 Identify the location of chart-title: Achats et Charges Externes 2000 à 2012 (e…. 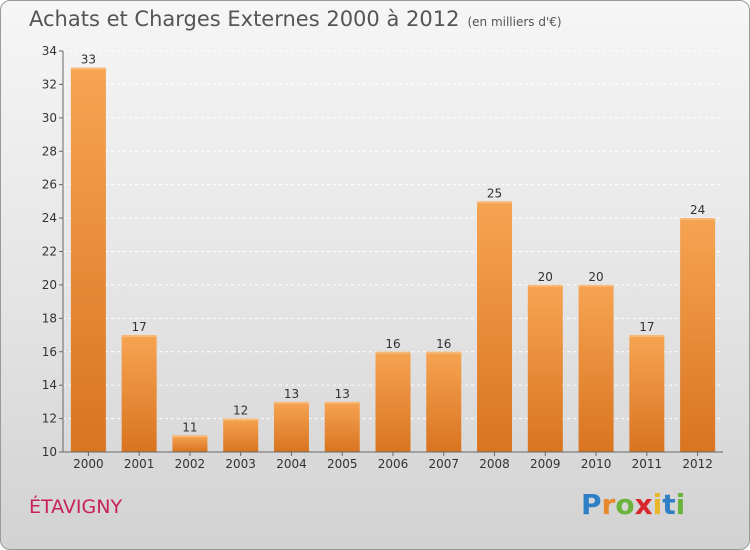
(295, 19).